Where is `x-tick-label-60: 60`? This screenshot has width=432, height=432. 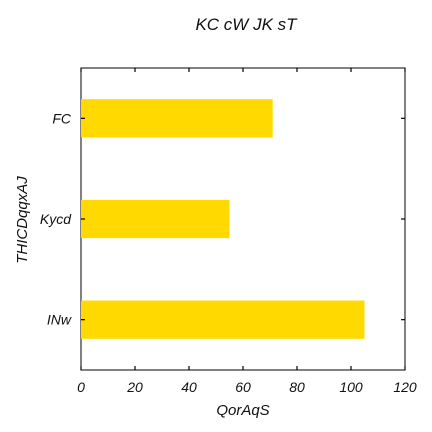
x-tick-label-60: 60 is located at coordinates (243, 387).